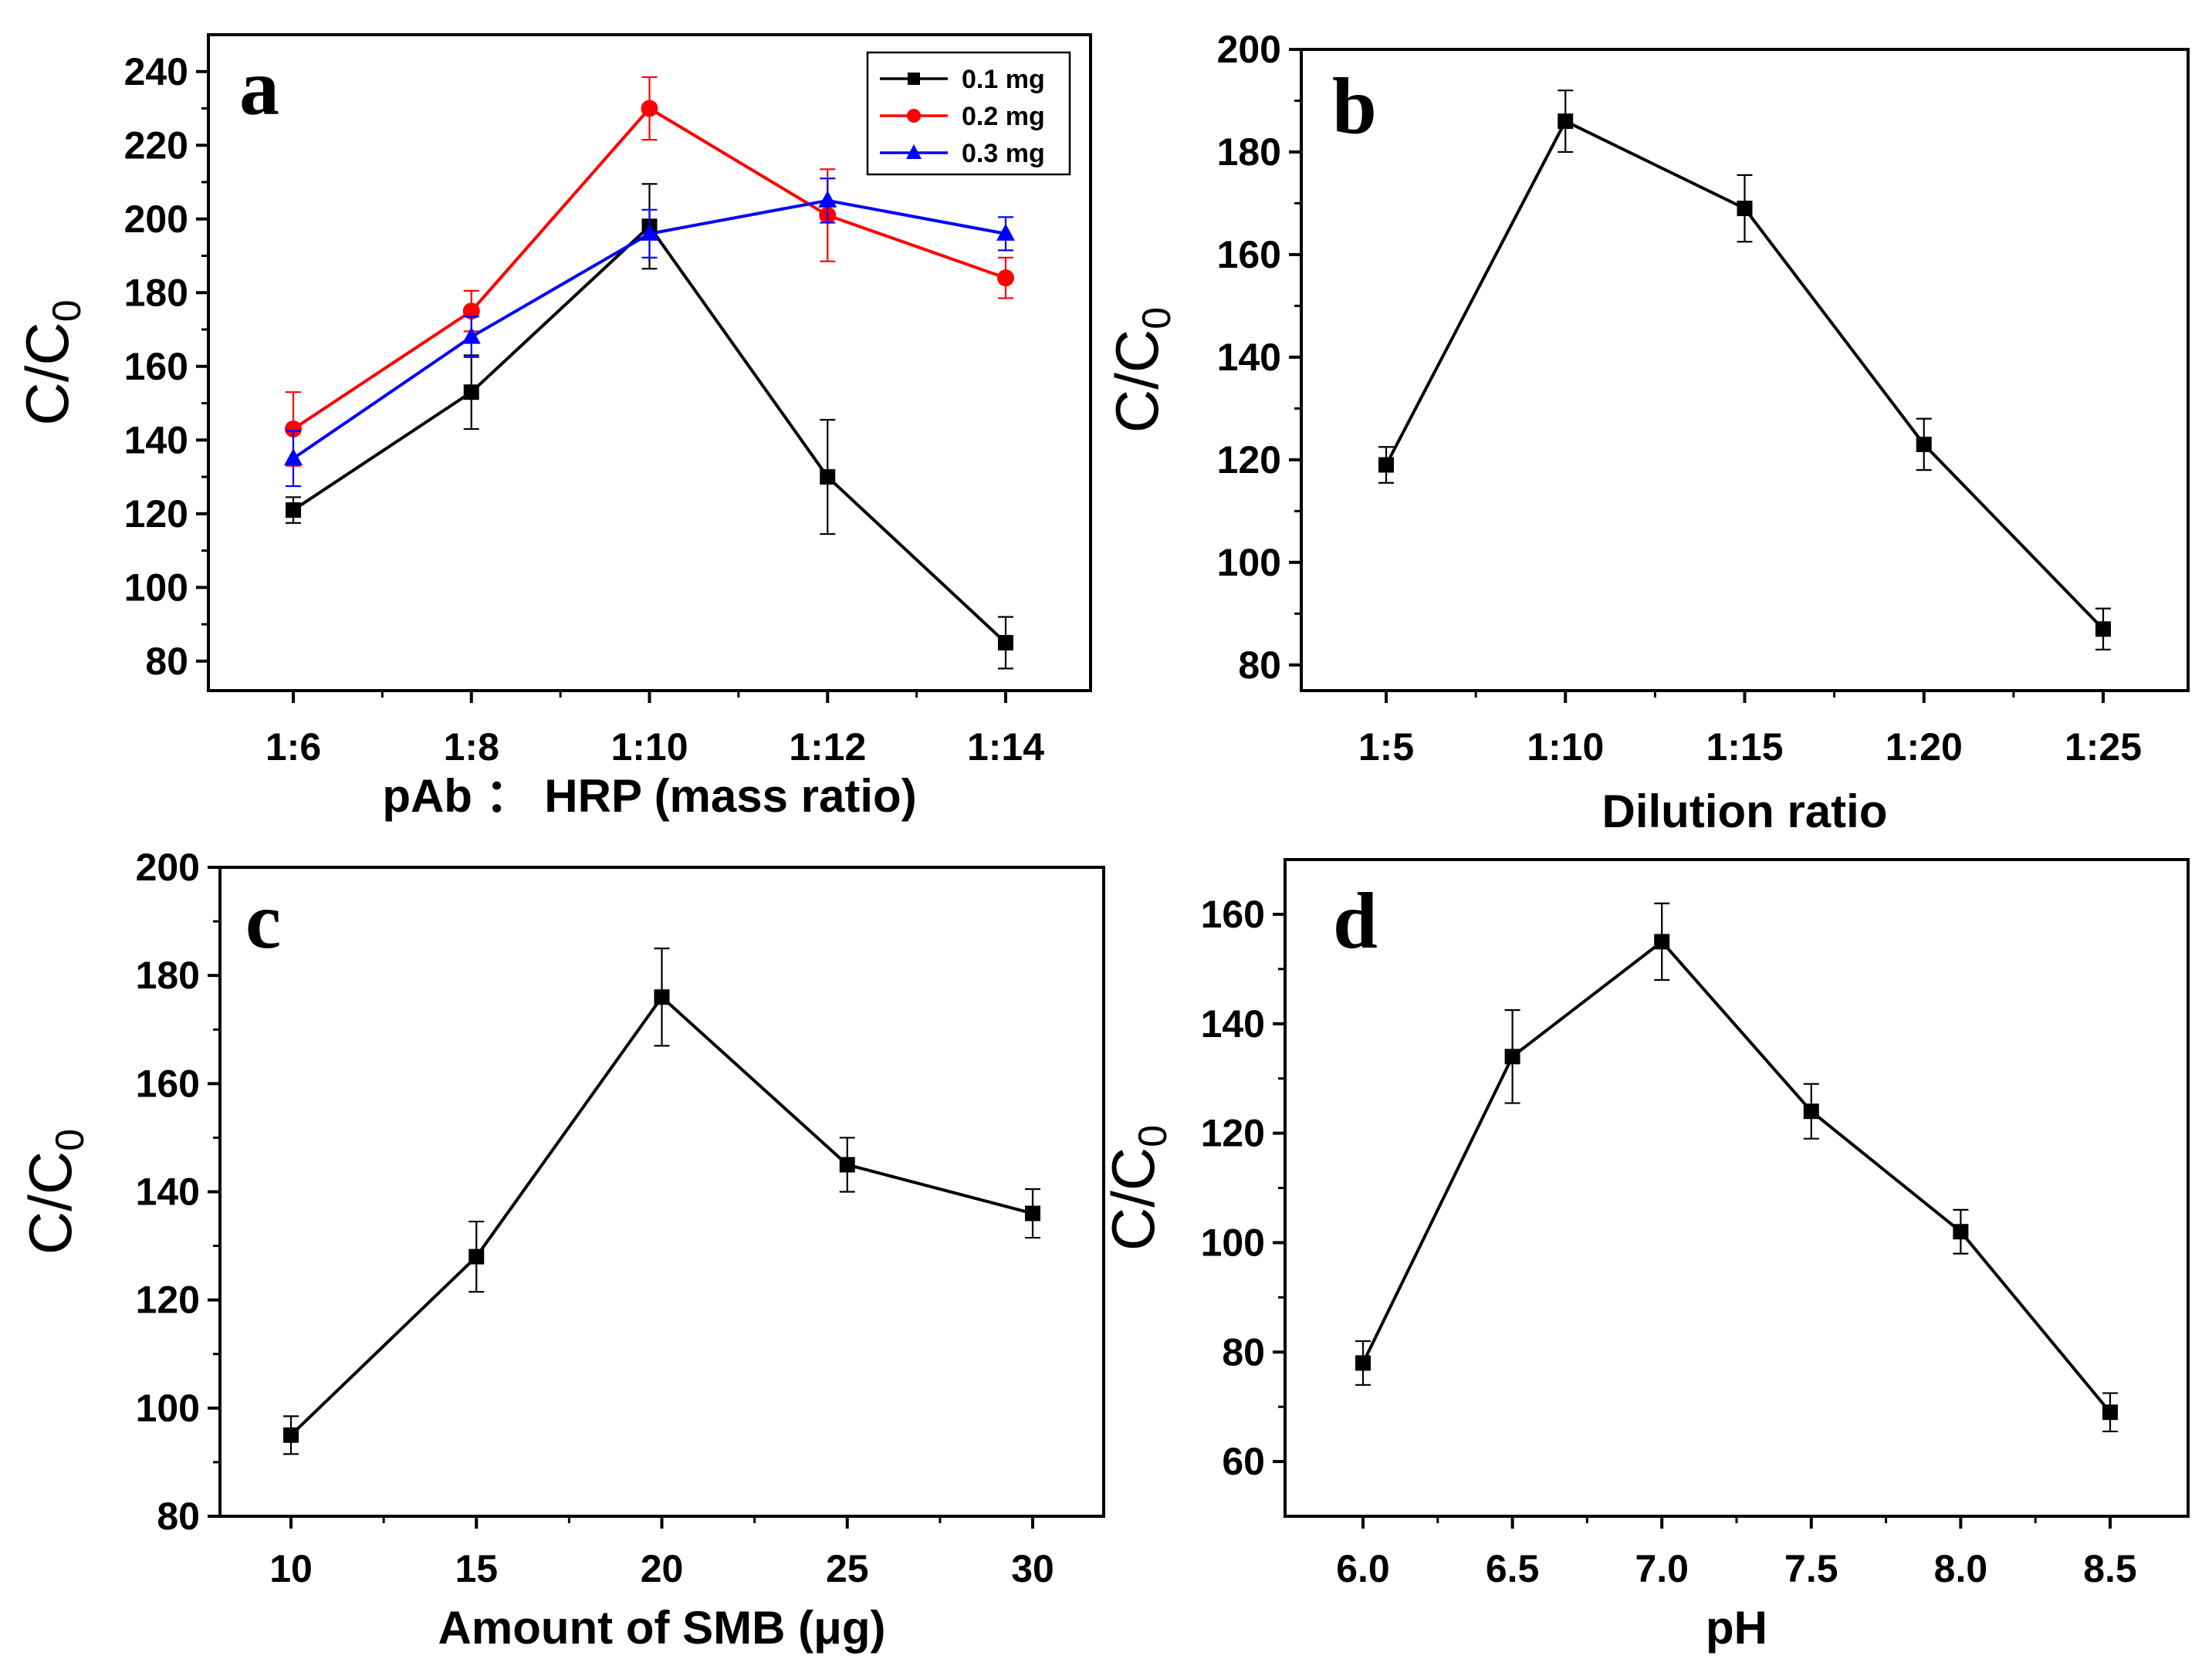  What do you see at coordinates (662, 1628) in the screenshot?
I see `x-axis-title: Amount of SMB (μg)` at bounding box center [662, 1628].